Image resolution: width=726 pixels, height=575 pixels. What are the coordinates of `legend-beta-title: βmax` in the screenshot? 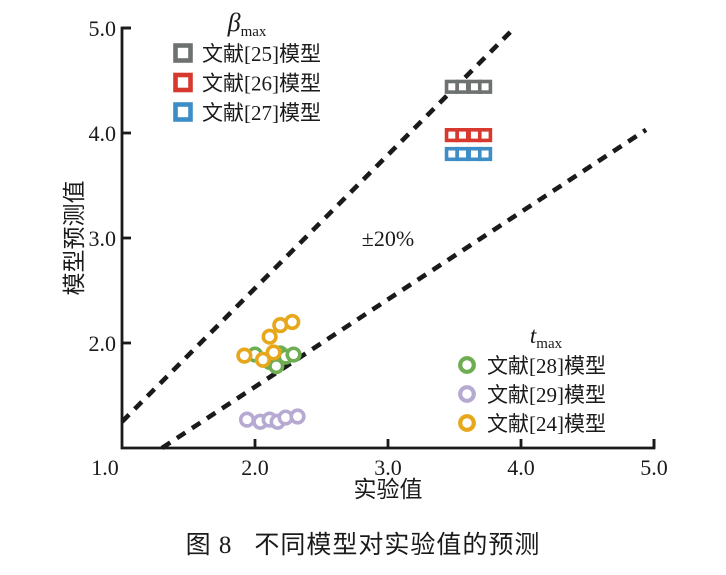 It's located at (247, 24).